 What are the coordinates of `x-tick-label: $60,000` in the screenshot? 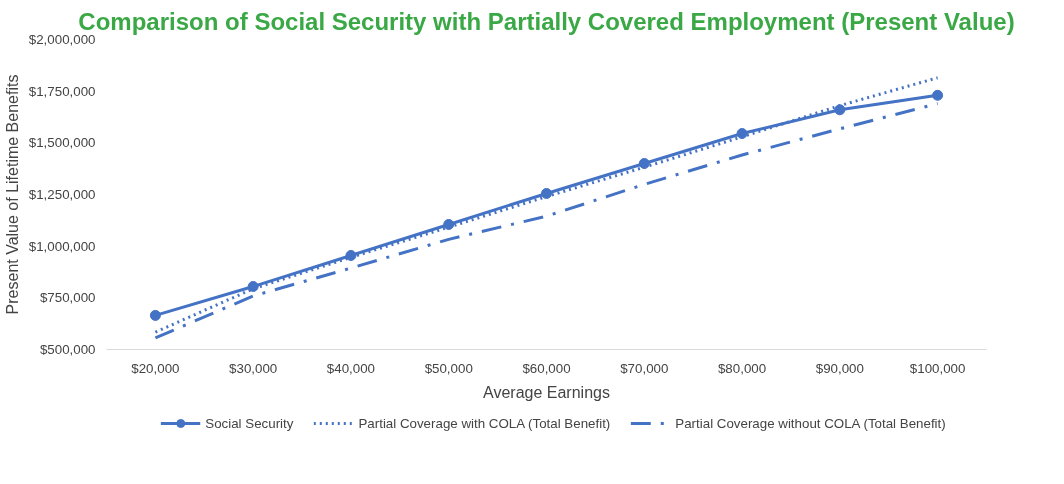 It's located at (546, 368).